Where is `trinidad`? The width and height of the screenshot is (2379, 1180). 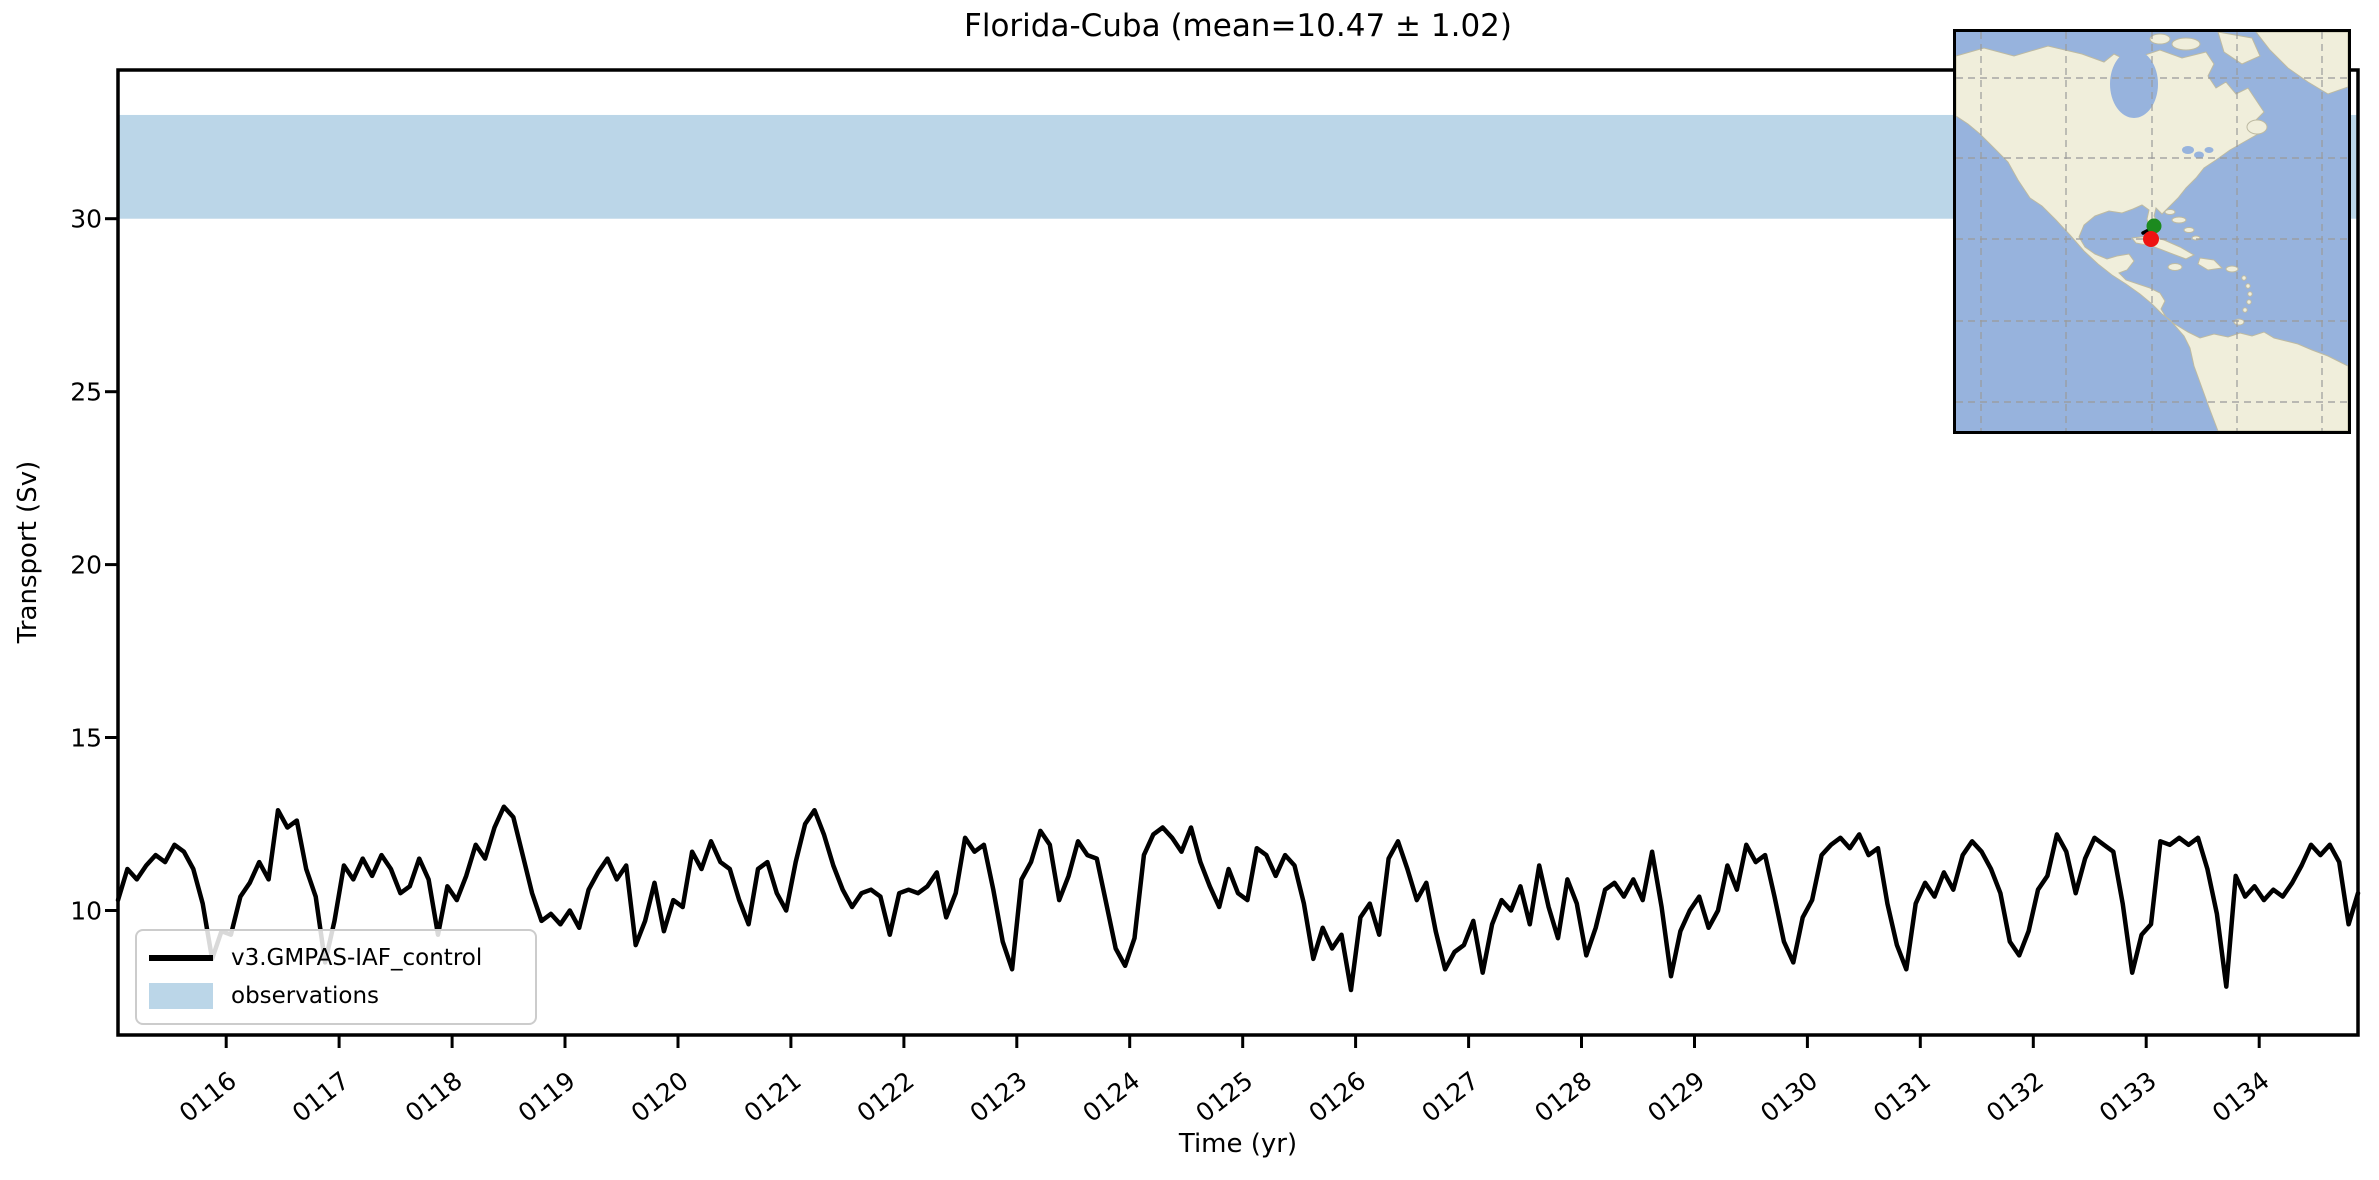
trinidad is located at coordinates (2239, 322).